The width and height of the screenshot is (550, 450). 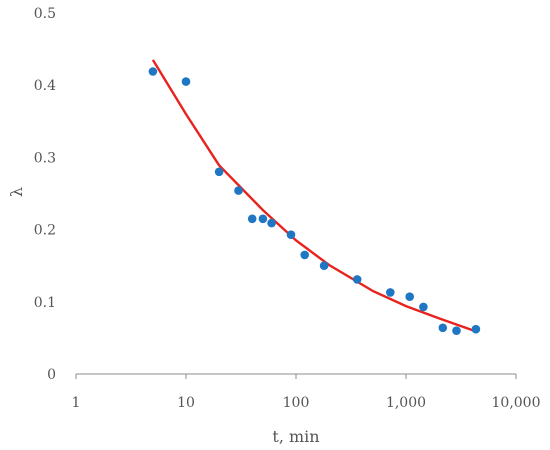 I want to click on y-tick-labels: 0 0.1 0.2 0.3 0.4 0.5, so click(x=45, y=194).